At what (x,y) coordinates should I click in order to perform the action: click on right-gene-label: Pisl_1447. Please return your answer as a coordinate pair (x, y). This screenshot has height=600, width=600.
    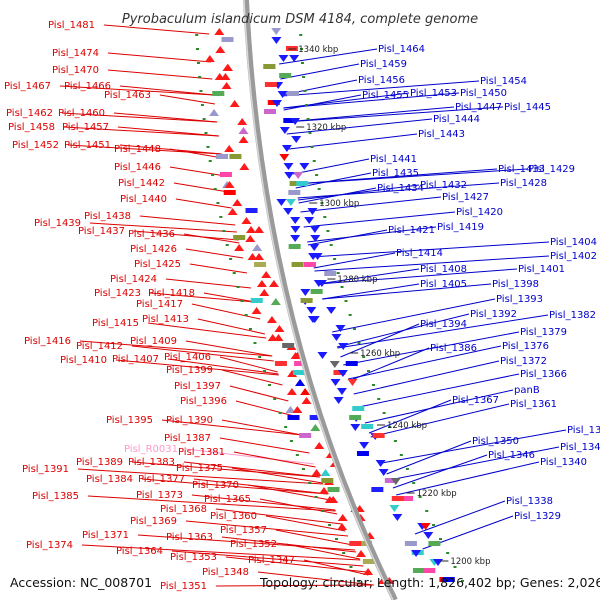
    Looking at the image, I should click on (478, 107).